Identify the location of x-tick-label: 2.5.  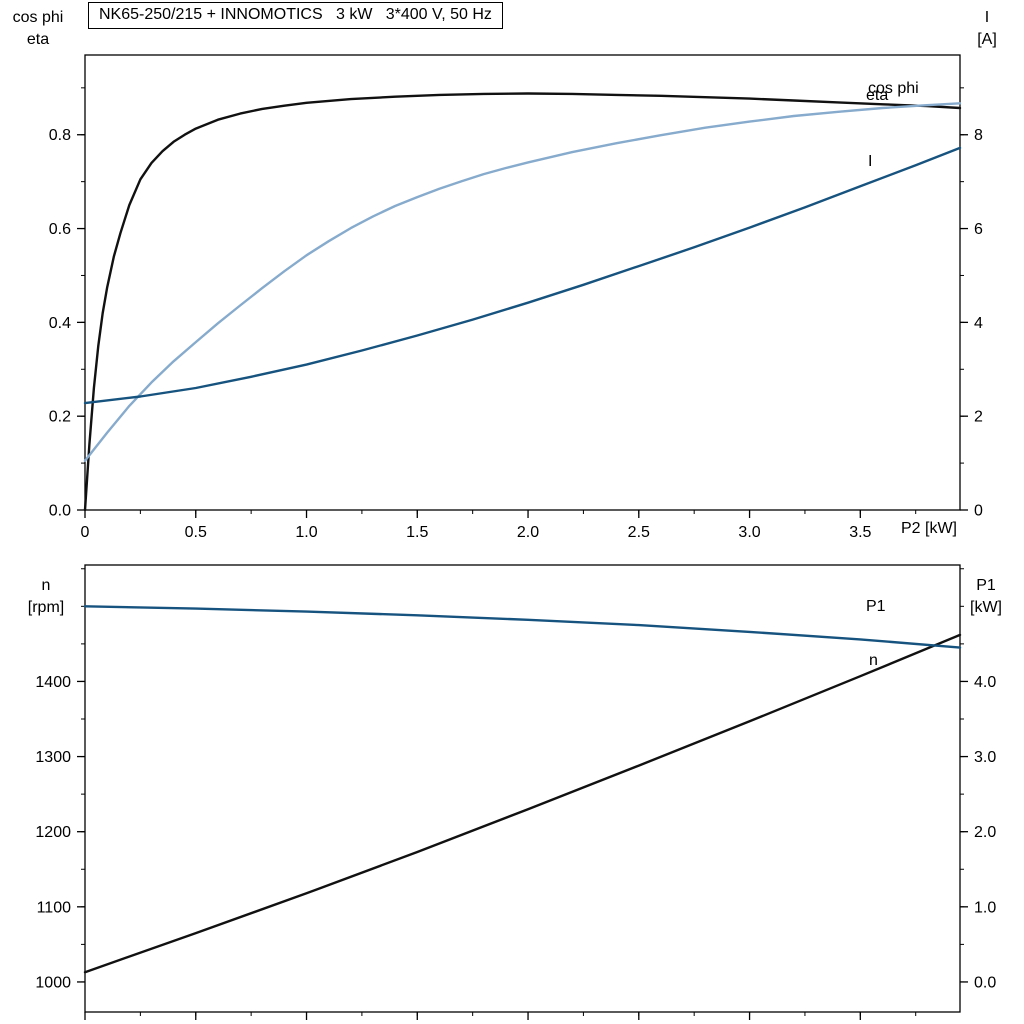
(639, 532).